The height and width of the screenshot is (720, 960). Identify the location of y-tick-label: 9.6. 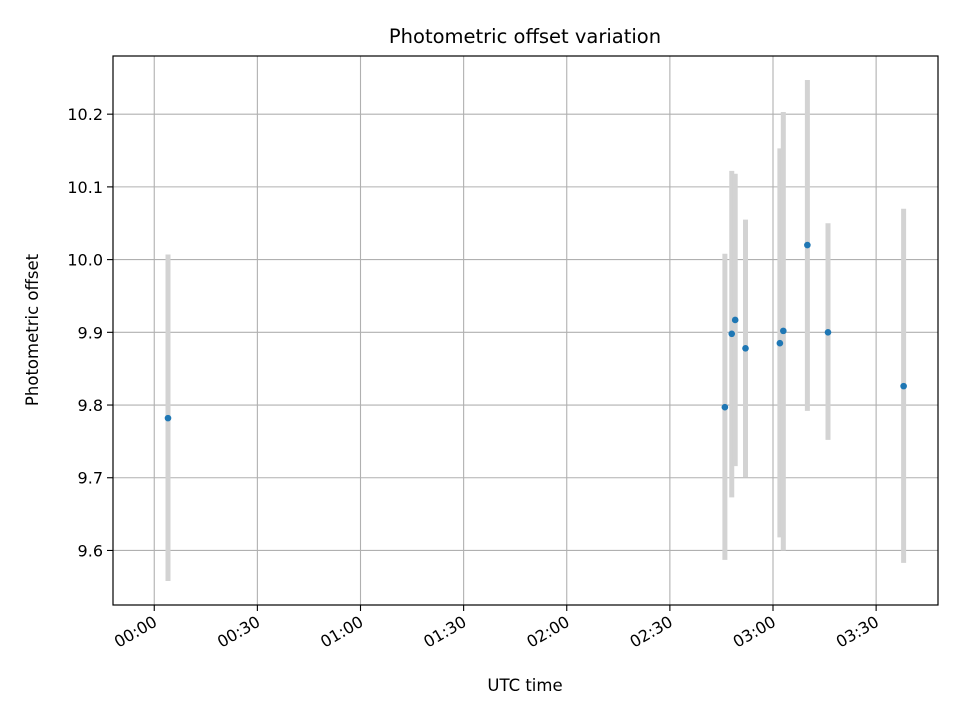
(90, 550).